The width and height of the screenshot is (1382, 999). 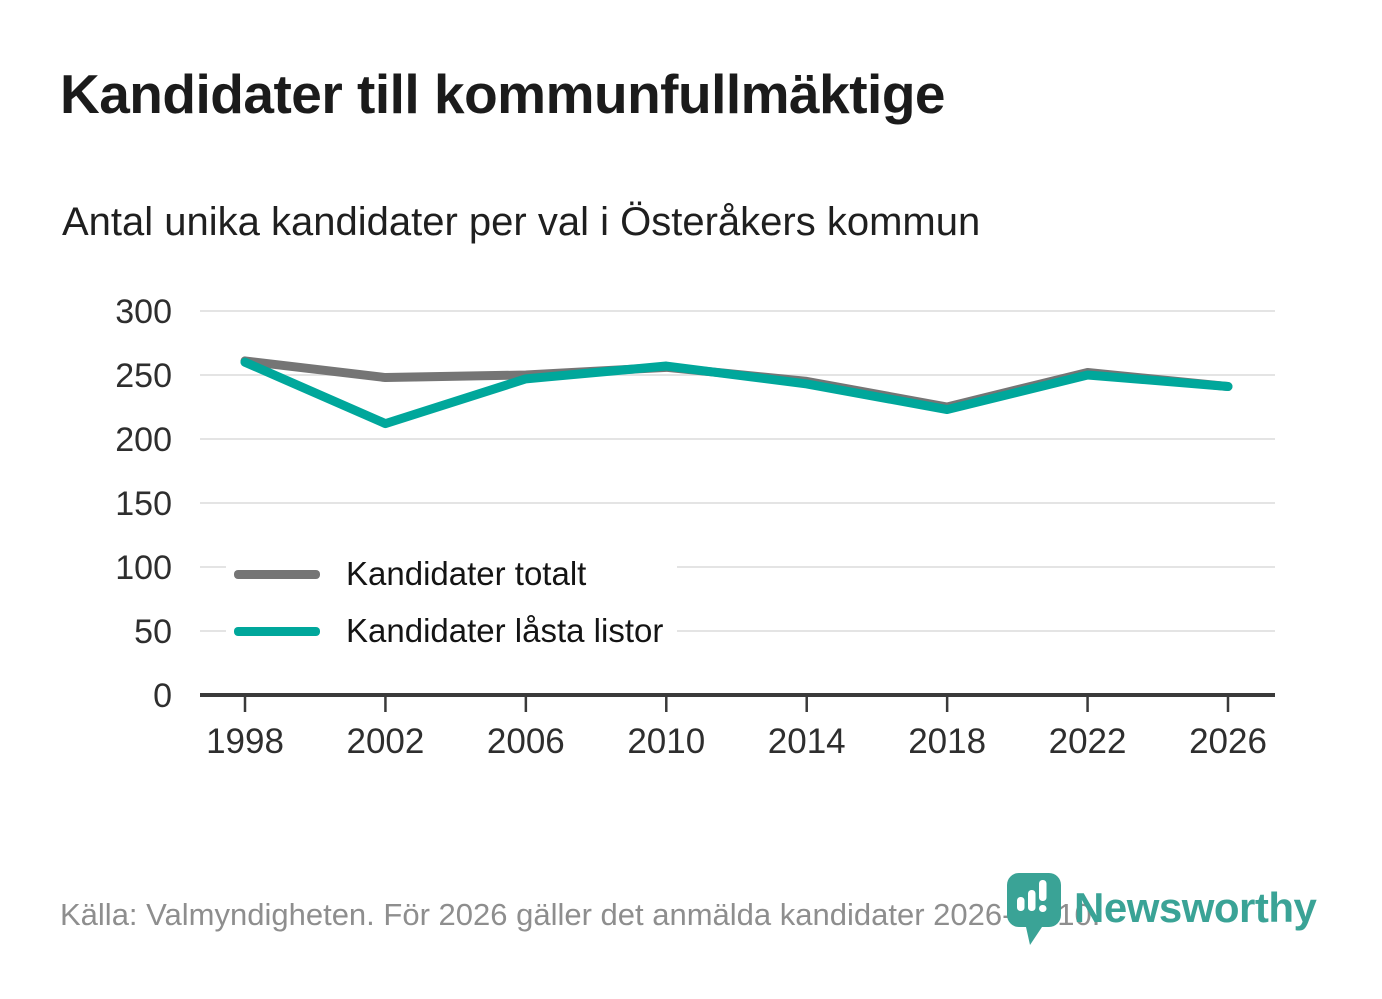 What do you see at coordinates (505, 630) in the screenshot?
I see `legend-label-lasta-listor: Kandidater låsta listor` at bounding box center [505, 630].